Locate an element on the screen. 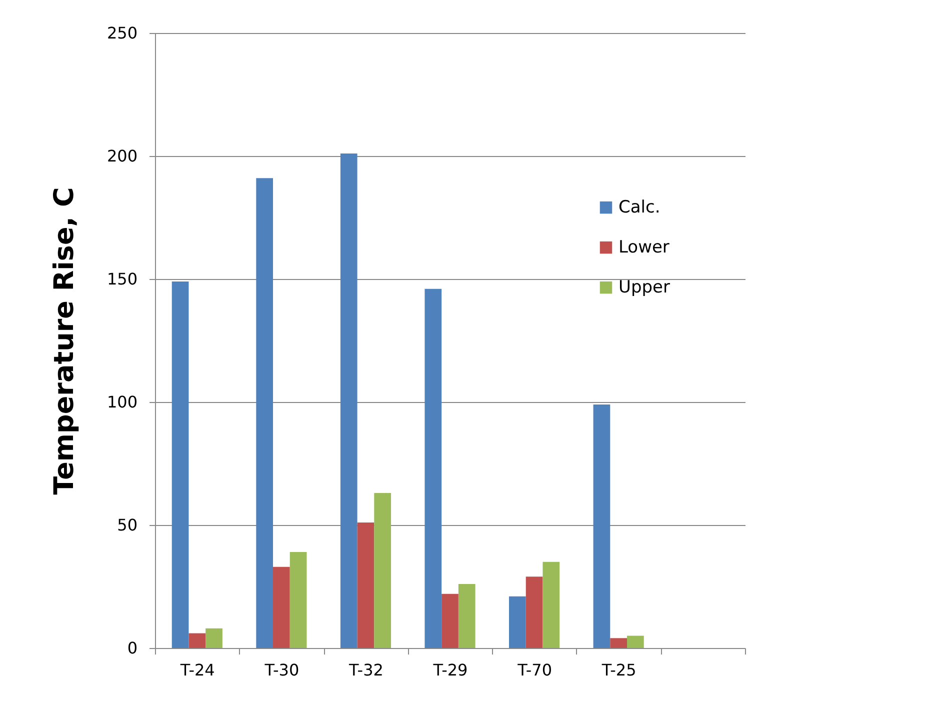 The height and width of the screenshot is (714, 935). y-tick-label: 250 is located at coordinates (122, 33).